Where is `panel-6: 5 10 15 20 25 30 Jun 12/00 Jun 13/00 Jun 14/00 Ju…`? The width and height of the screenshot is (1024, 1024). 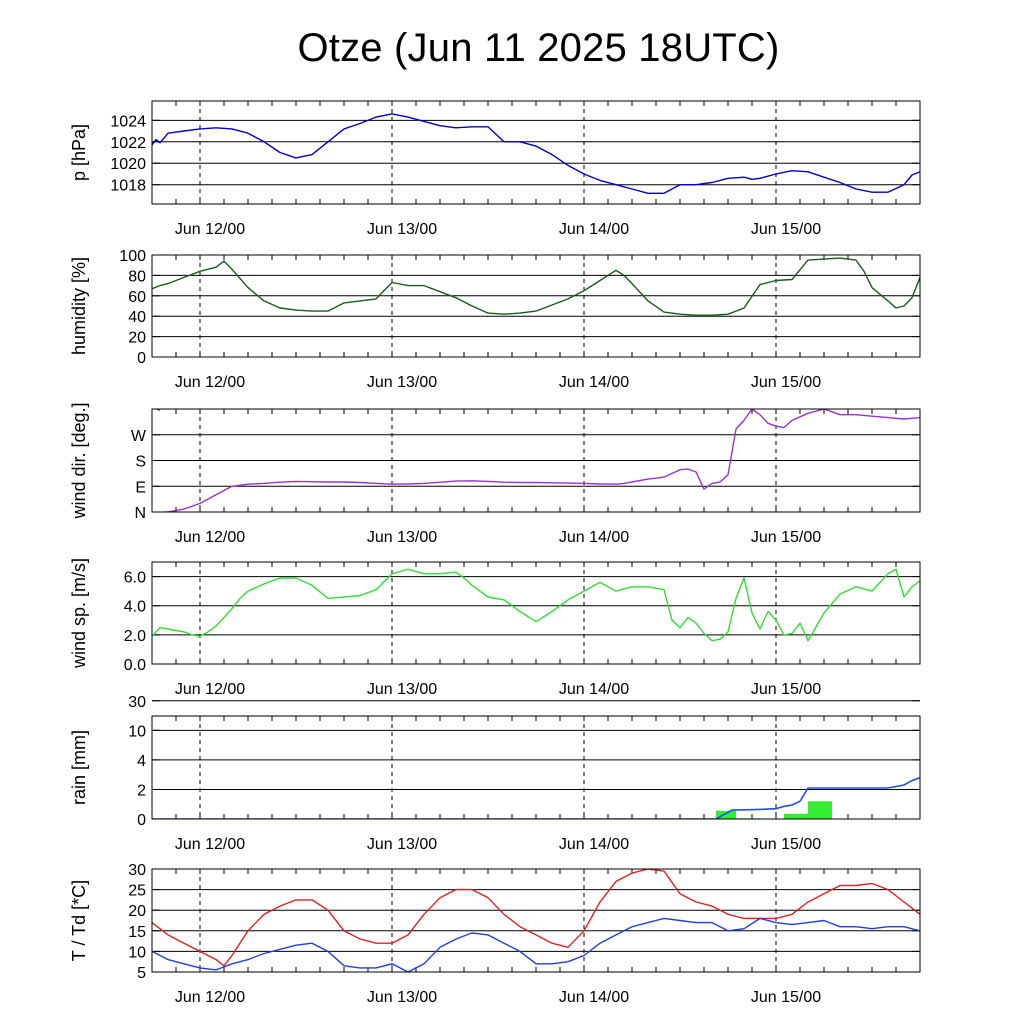
panel-6: 5 10 15 20 25 30 Jun 12/00 Jun 13/00 Jun 14/00 Ju… is located at coordinates (495, 934).